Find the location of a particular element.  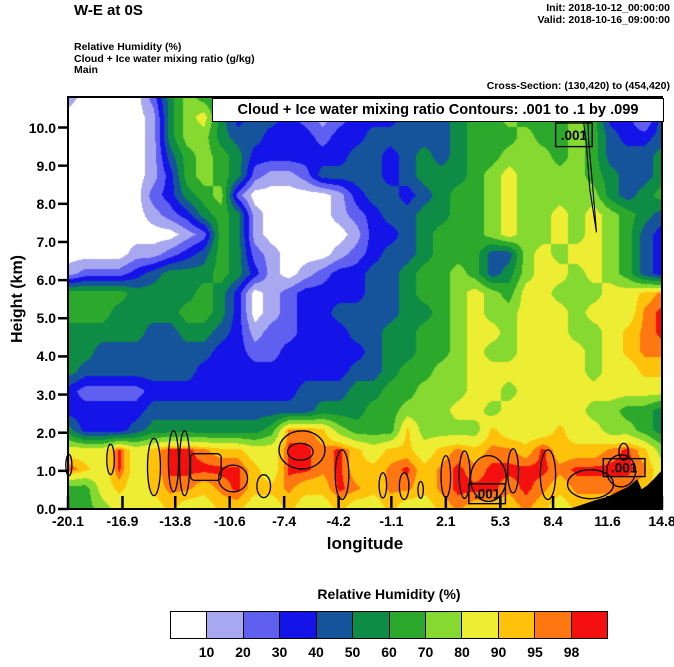

x-tick-label: 5.3 is located at coordinates (500, 521).